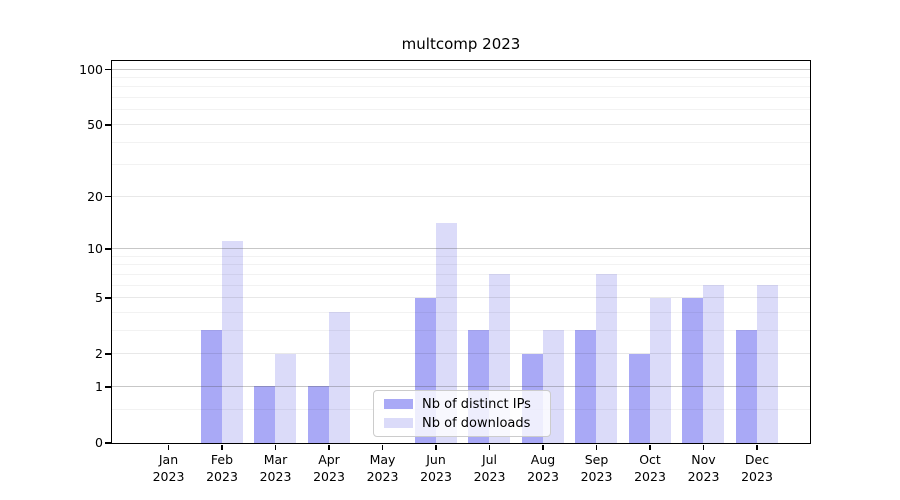 The width and height of the screenshot is (900, 500). Describe the element at coordinates (436, 447) in the screenshot. I see `x-tick-mark-jun` at that location.